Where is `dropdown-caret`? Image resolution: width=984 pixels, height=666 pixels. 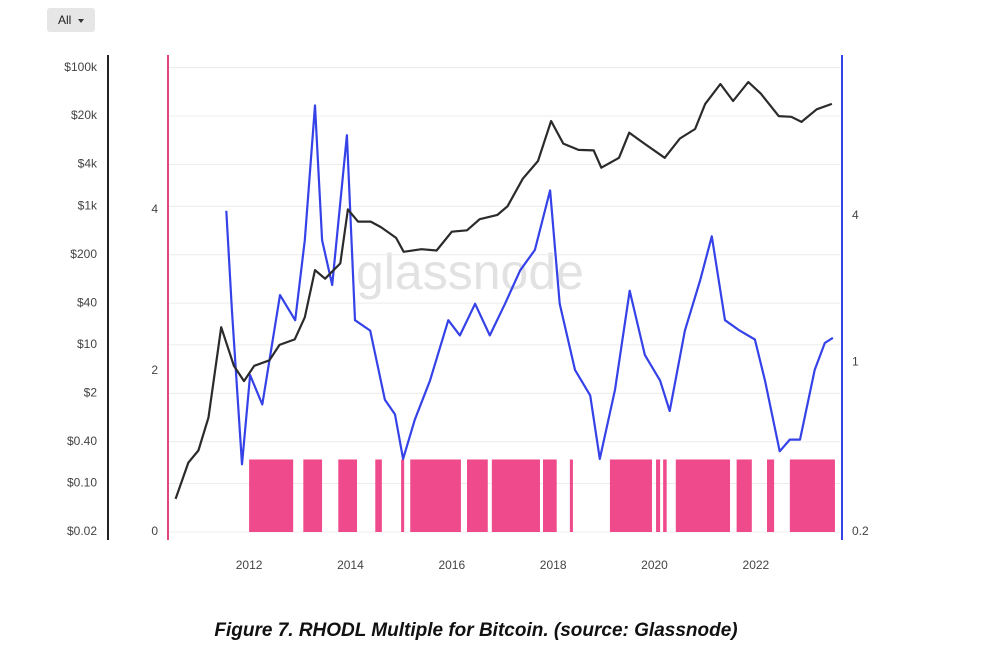 dropdown-caret is located at coordinates (81, 21).